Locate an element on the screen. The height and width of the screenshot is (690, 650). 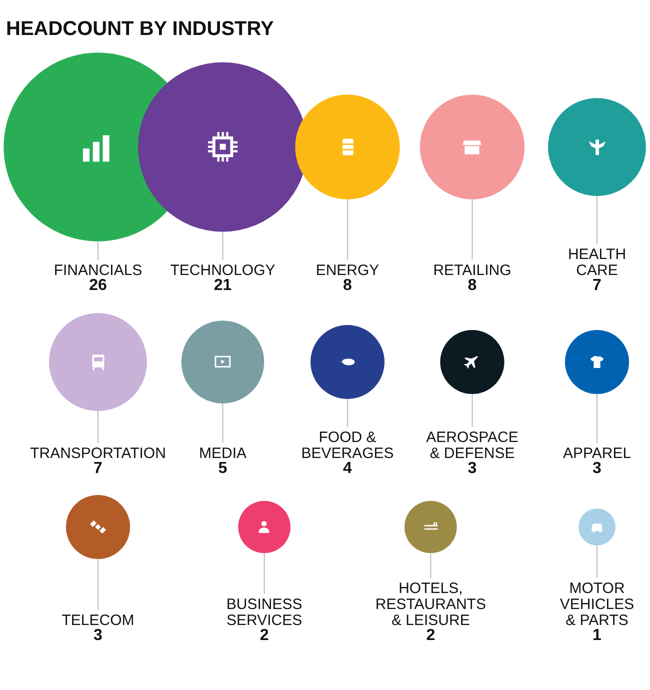
category-label: AEROSPACE & DEFENSE is located at coordinates (472, 445).